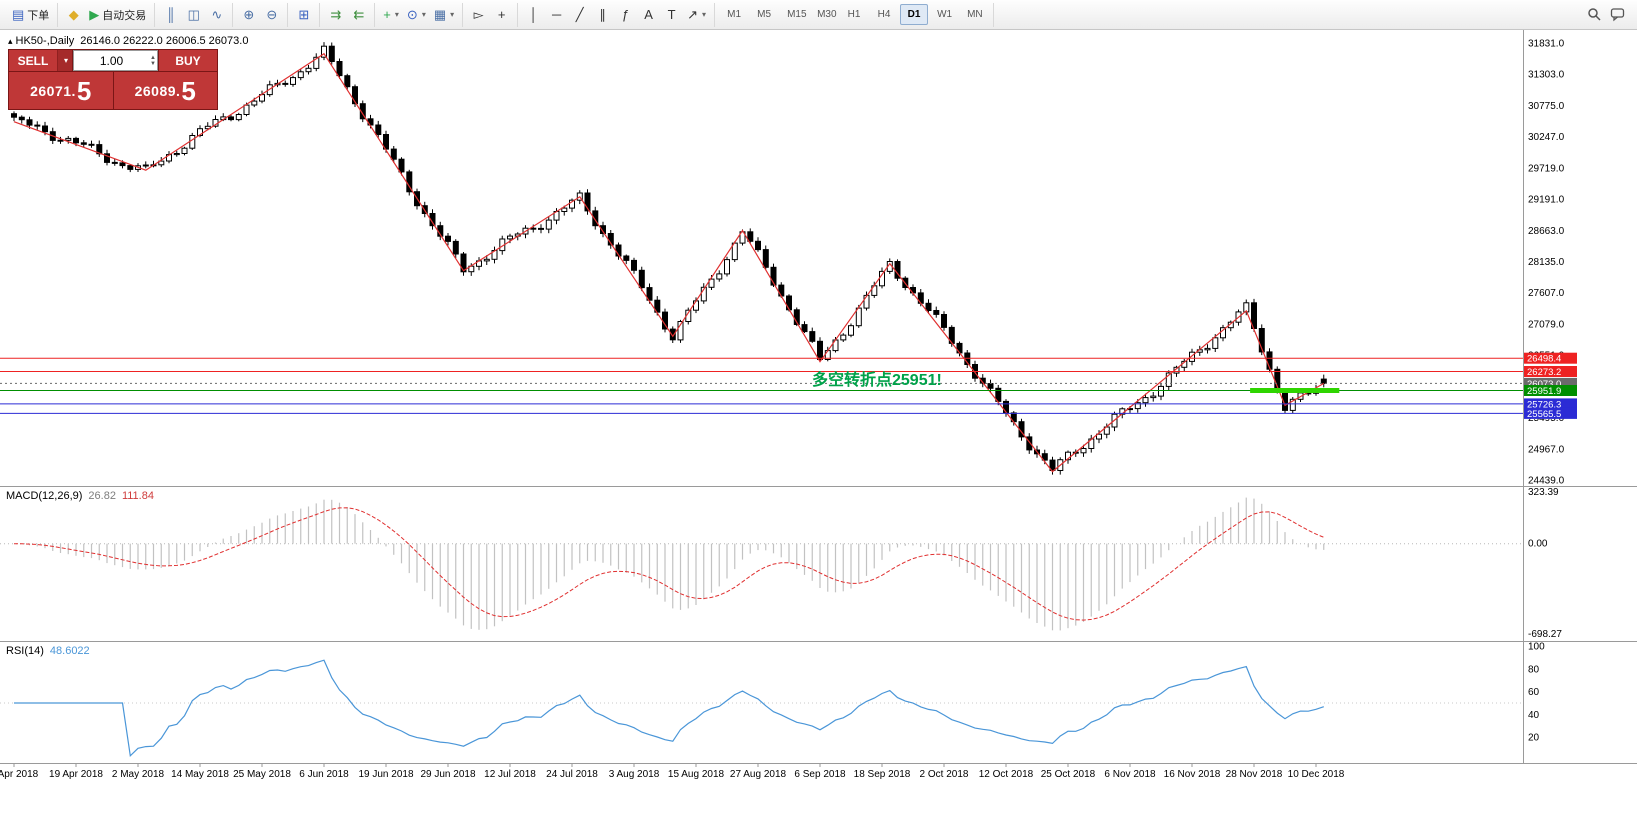 The width and height of the screenshot is (1637, 816). I want to click on axis-tick-label: 30247.0, so click(1546, 137).